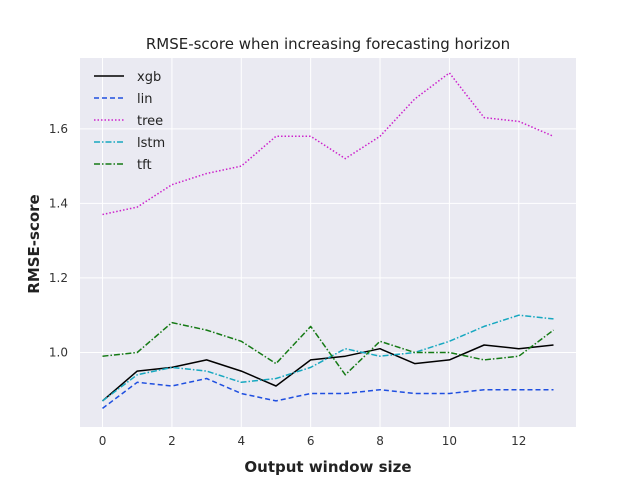 This screenshot has height=480, width=640. Describe the element at coordinates (144, 99) in the screenshot. I see `legend-label-lin: lin` at that location.